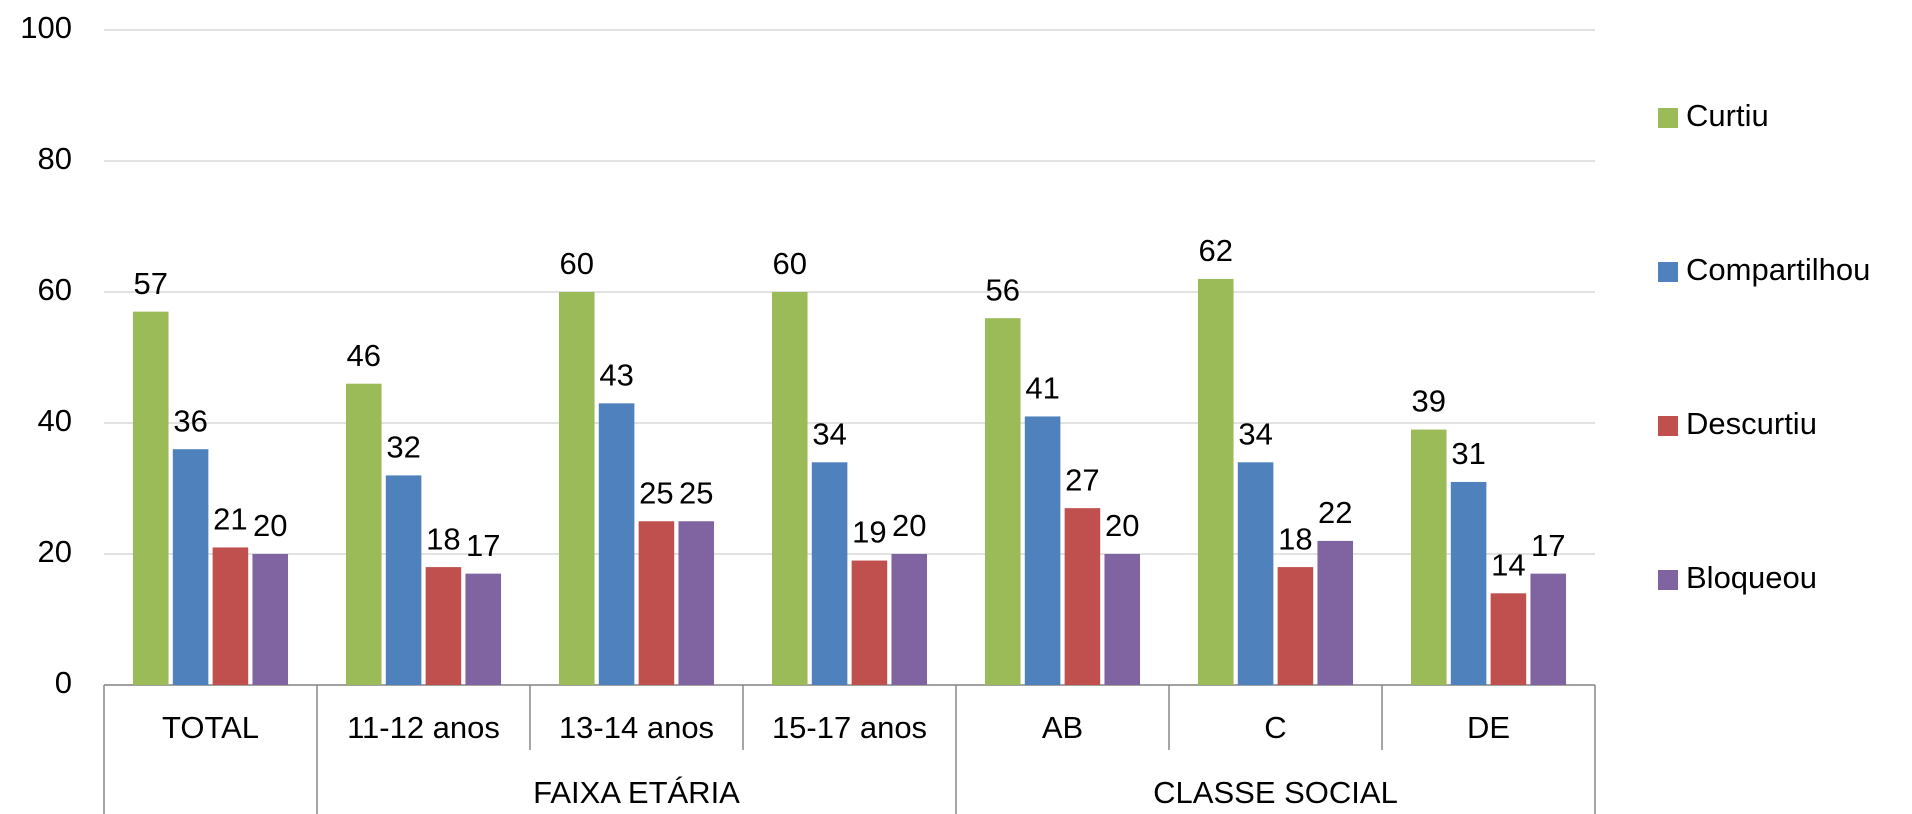 This screenshot has width=1912, height=814. I want to click on legend-label: Compartilhou, so click(1778, 269).